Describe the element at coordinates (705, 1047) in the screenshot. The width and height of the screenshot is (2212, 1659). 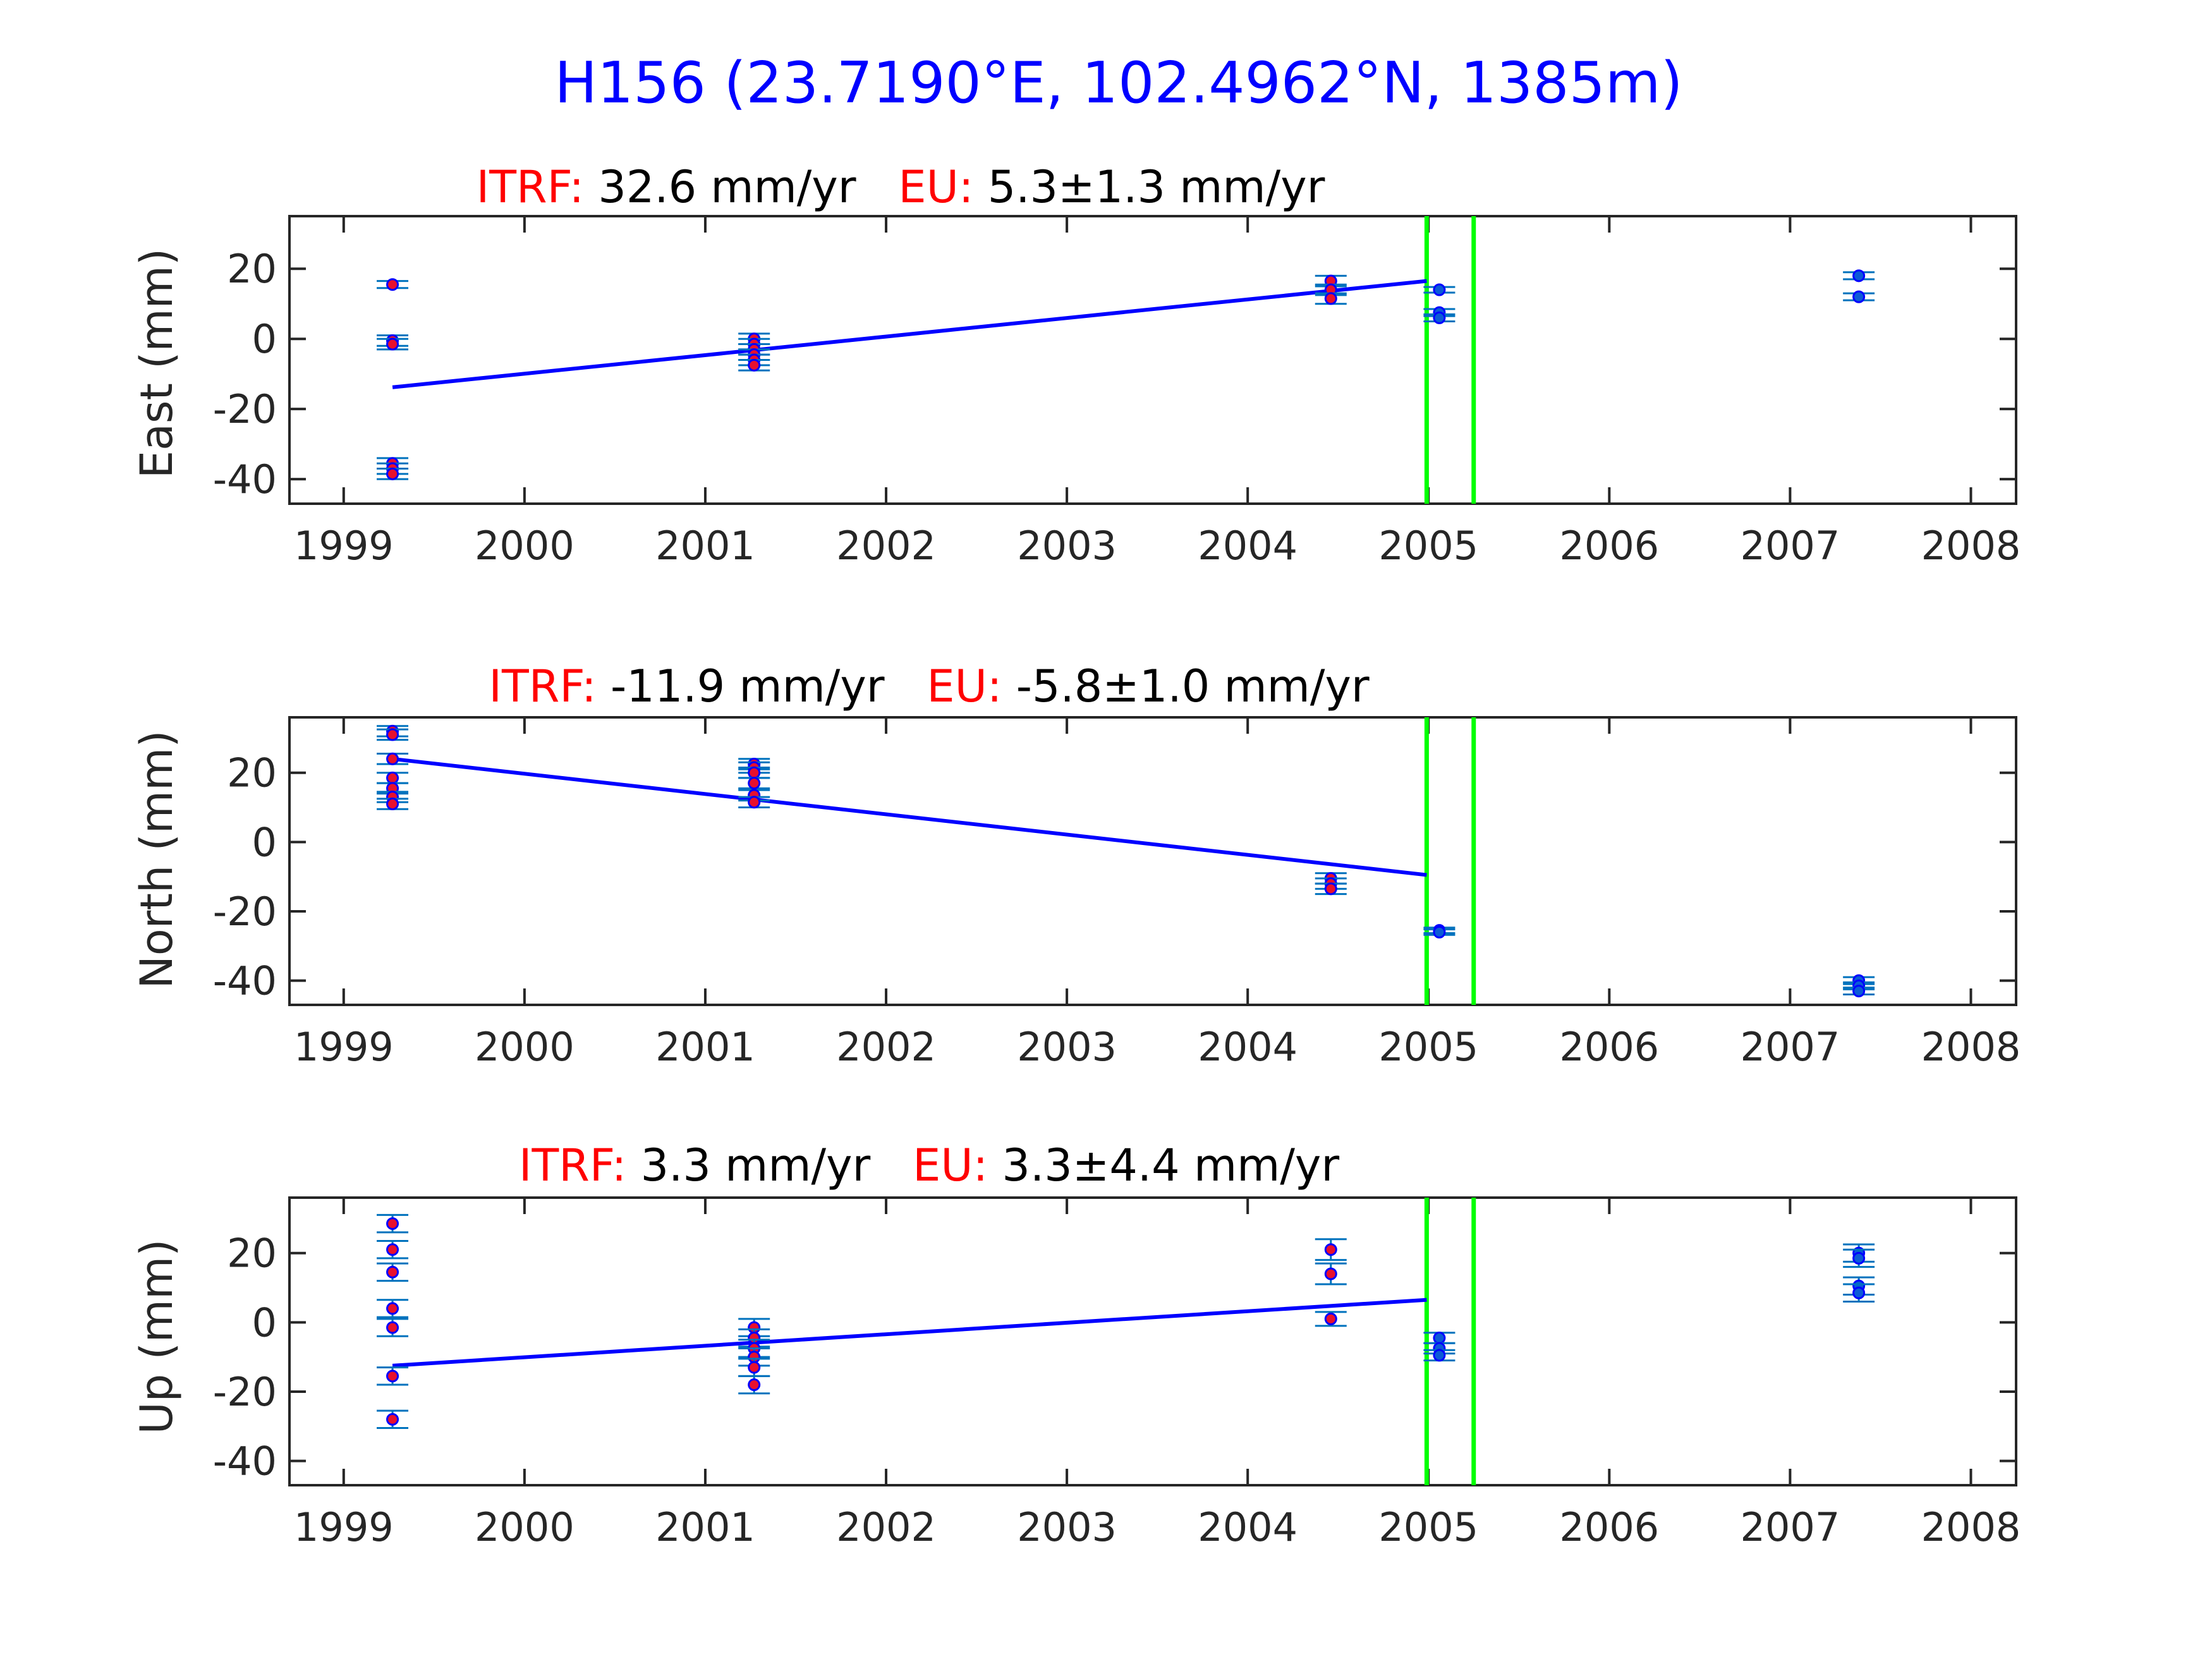
I see `north-x-tick-label: 2001` at that location.